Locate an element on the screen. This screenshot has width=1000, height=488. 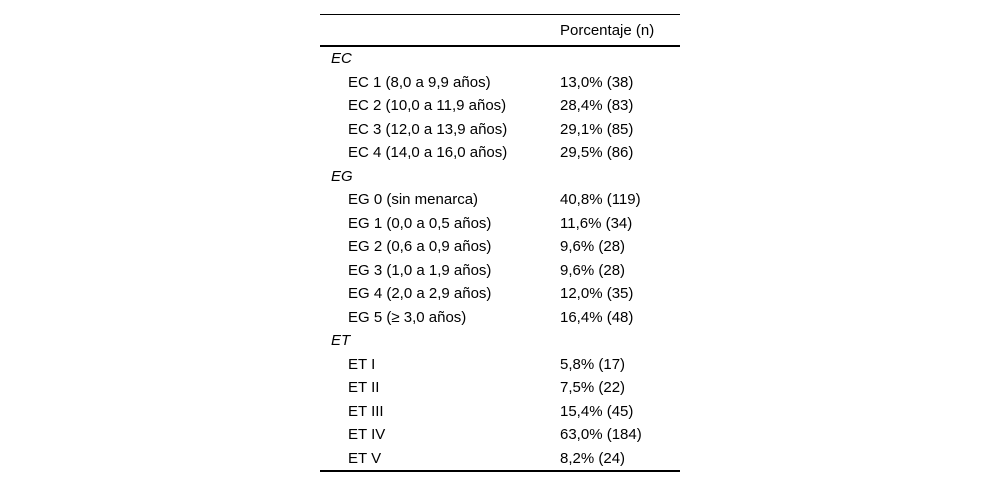
table-row: EG 5 (≥ 3,0 años) 16,4% (48) is located at coordinates (500, 318).